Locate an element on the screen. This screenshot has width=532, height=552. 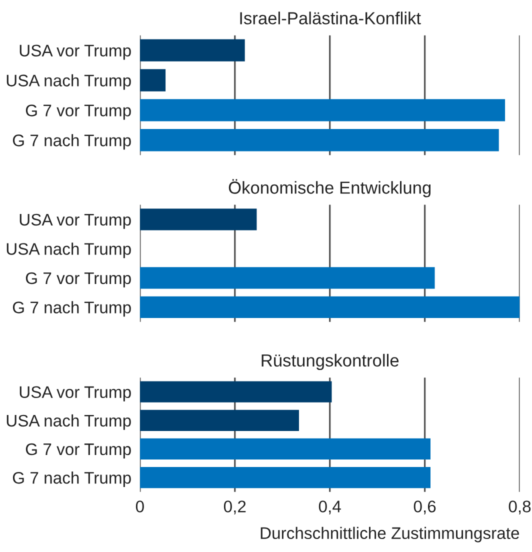
x-tick-label: 0,4 is located at coordinates (329, 507).